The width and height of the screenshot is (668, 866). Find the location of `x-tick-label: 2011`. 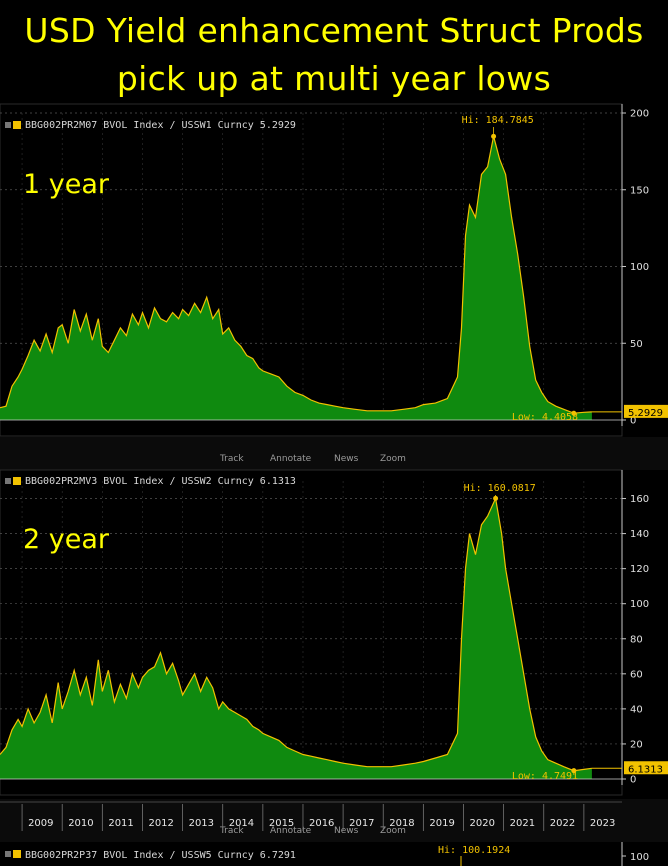

x-tick-label: 2011 is located at coordinates (120, 823).